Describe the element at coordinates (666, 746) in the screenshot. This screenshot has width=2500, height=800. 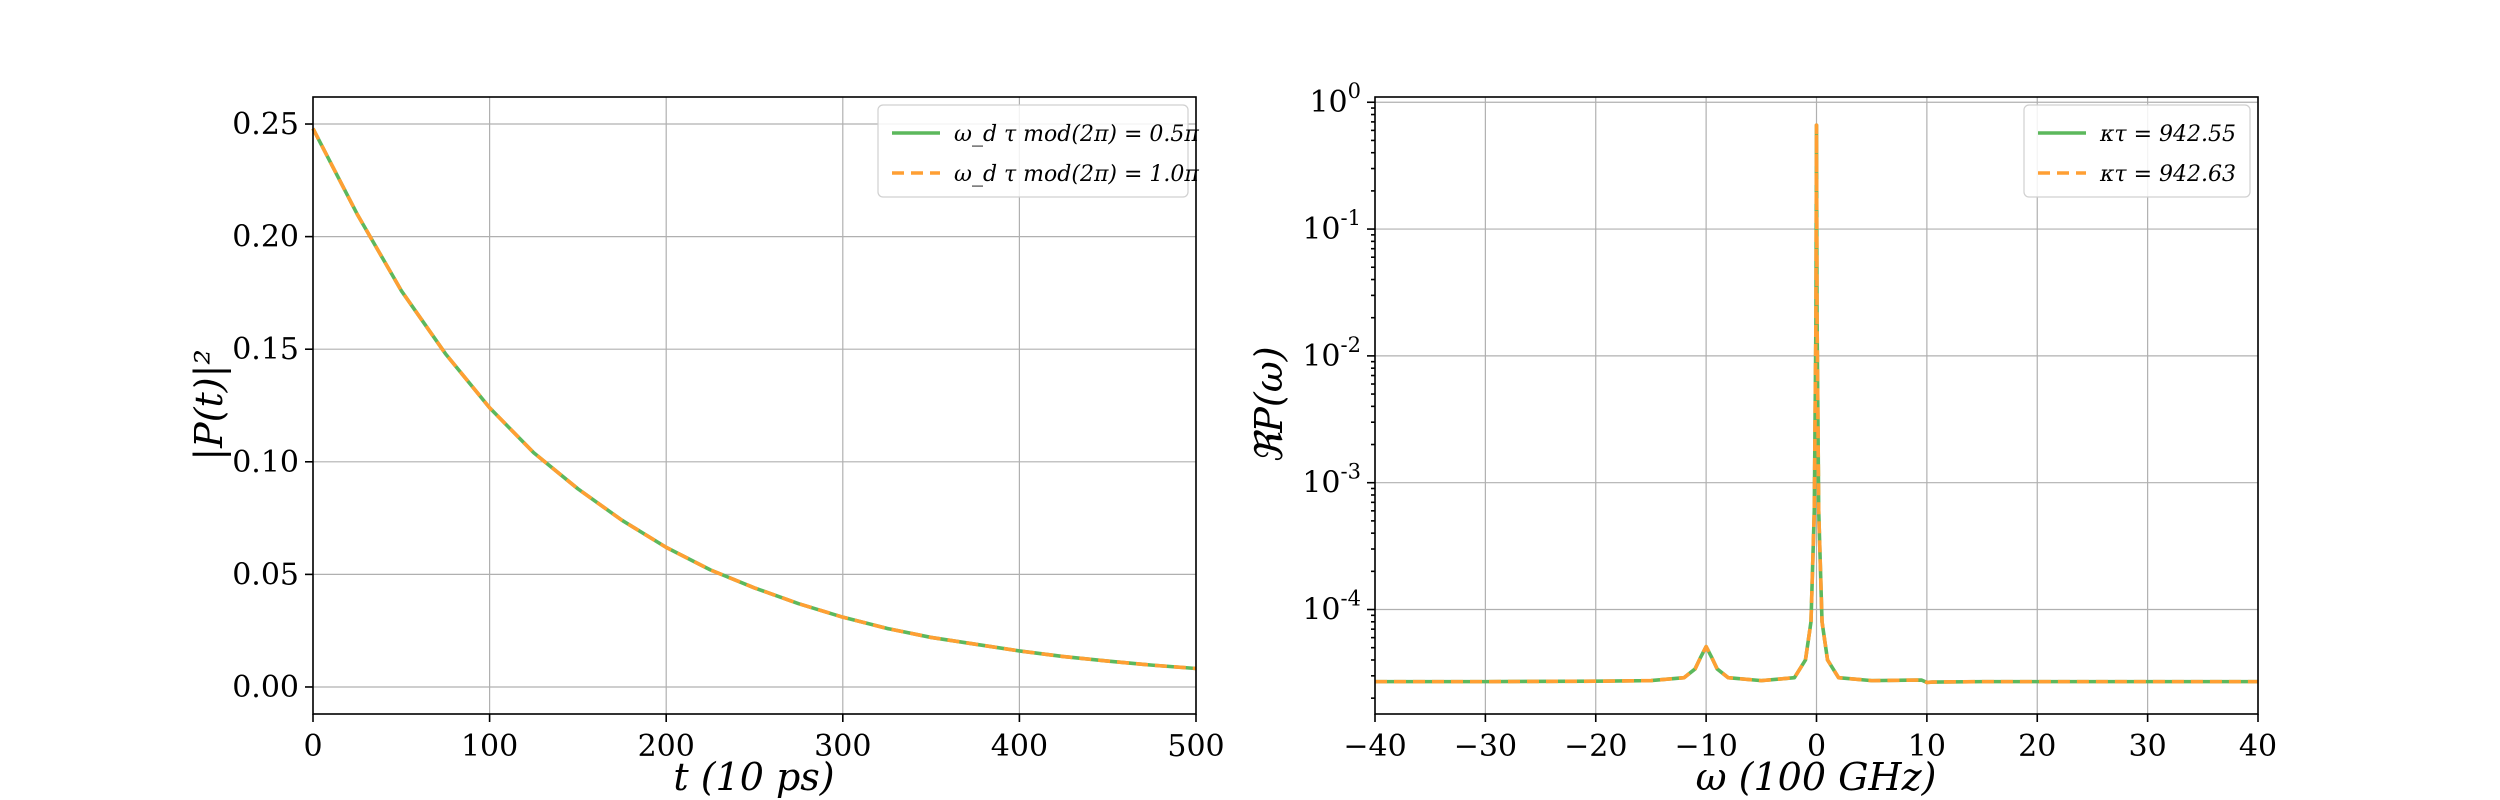
I see `left-x-tick-label: 200` at that location.